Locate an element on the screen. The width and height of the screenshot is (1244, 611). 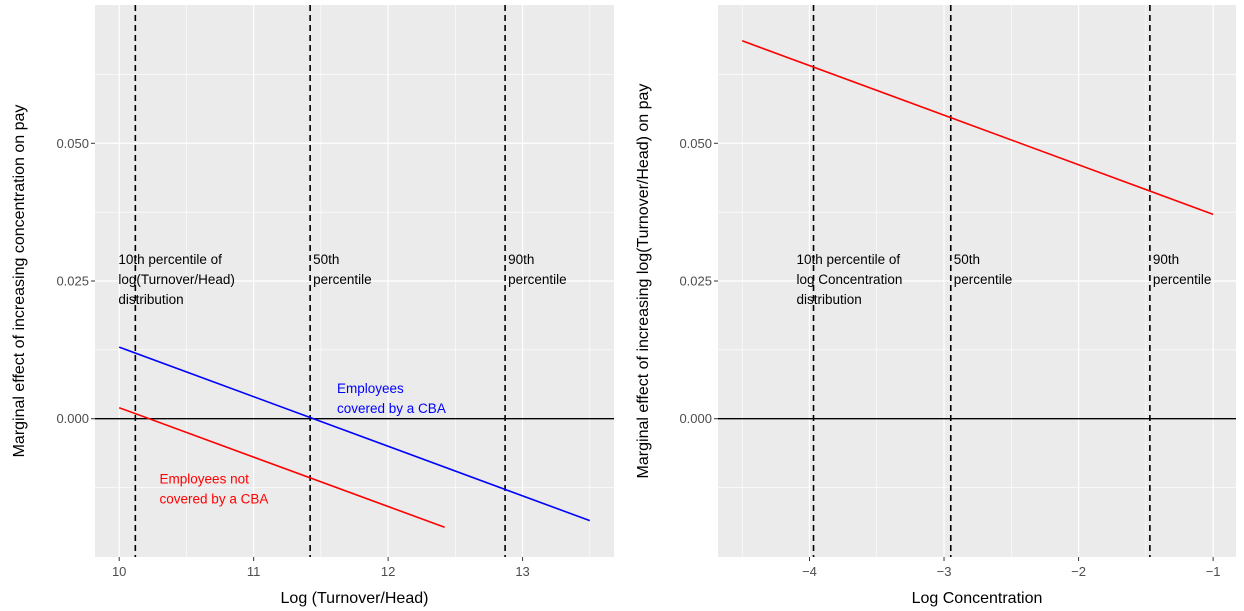
series-annotation-line: Employees not is located at coordinates (205, 479).